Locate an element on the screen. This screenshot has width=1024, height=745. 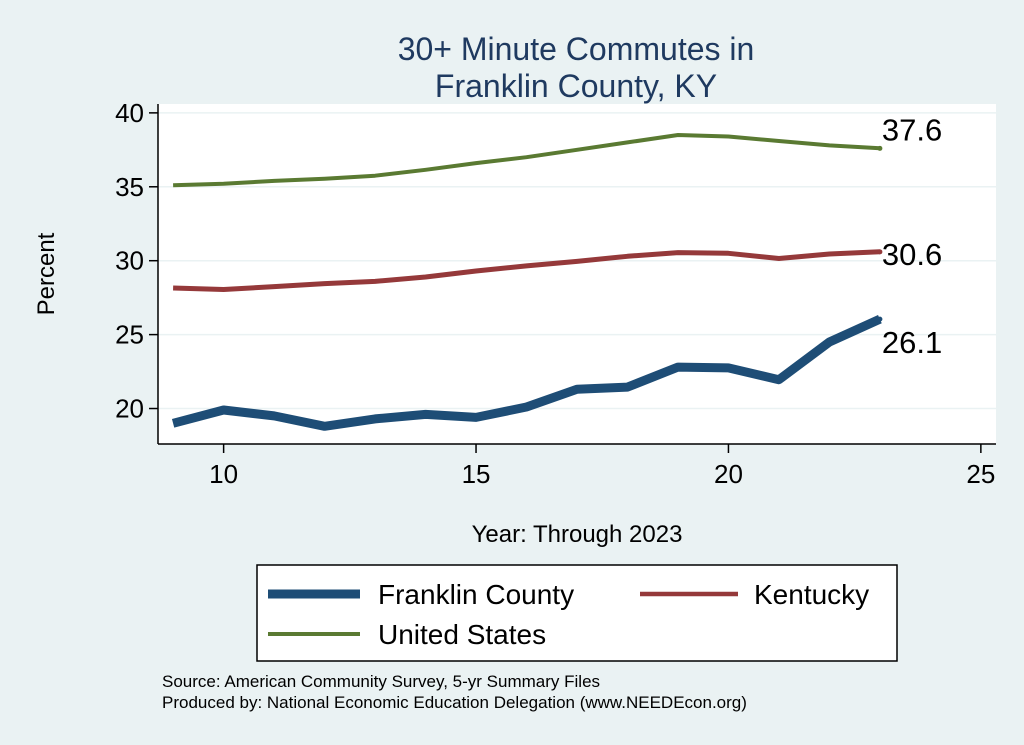
series-line-kentucky is located at coordinates (527, 270).